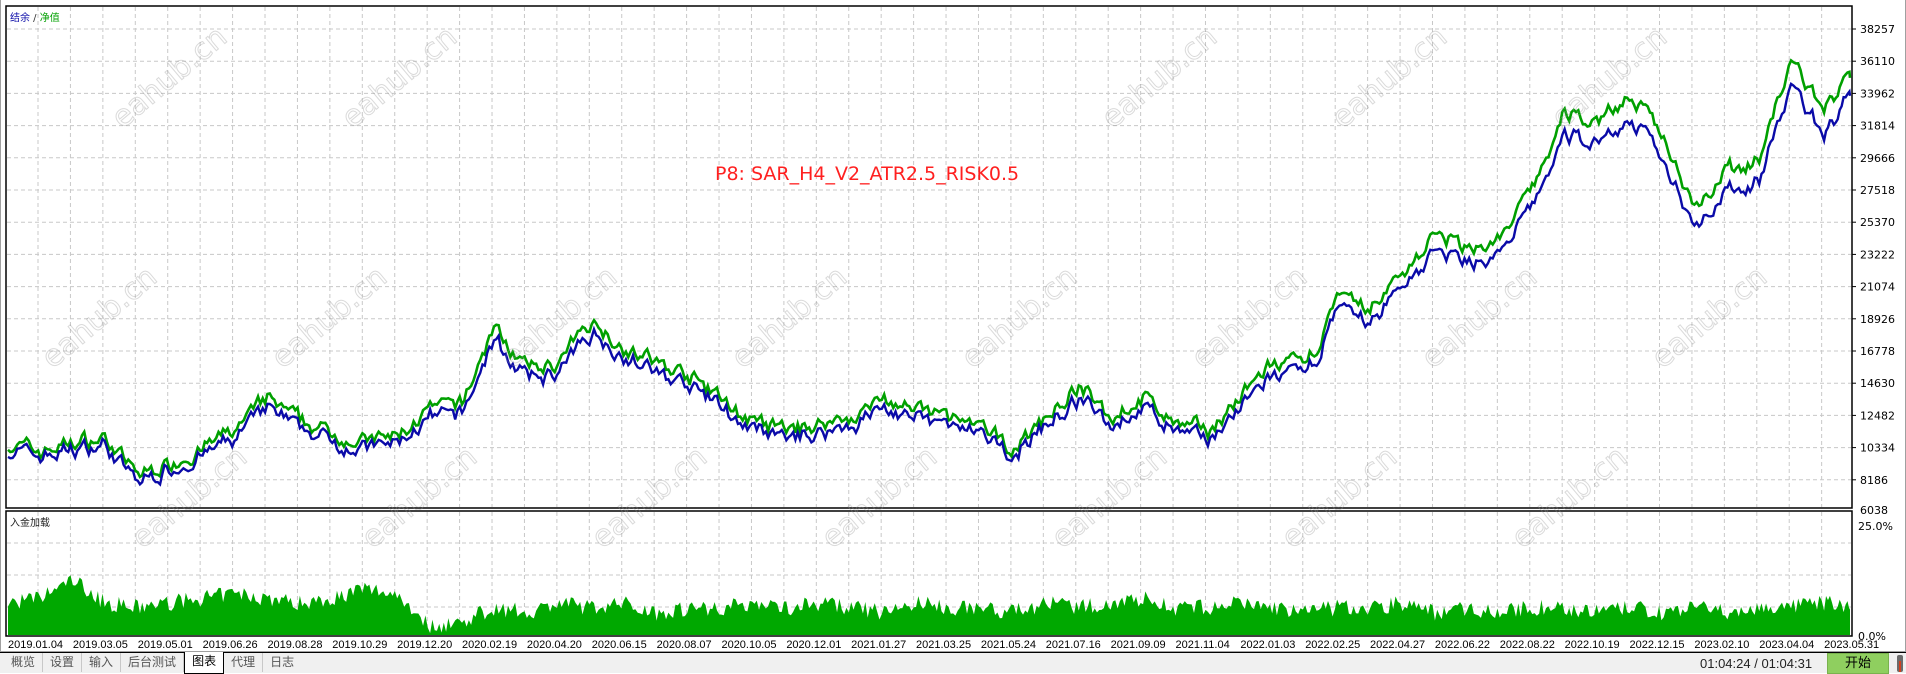 The height and width of the screenshot is (674, 1906). Describe the element at coordinates (1462, 645) in the screenshot. I see `x-tick-label: 2022.06.22` at that location.